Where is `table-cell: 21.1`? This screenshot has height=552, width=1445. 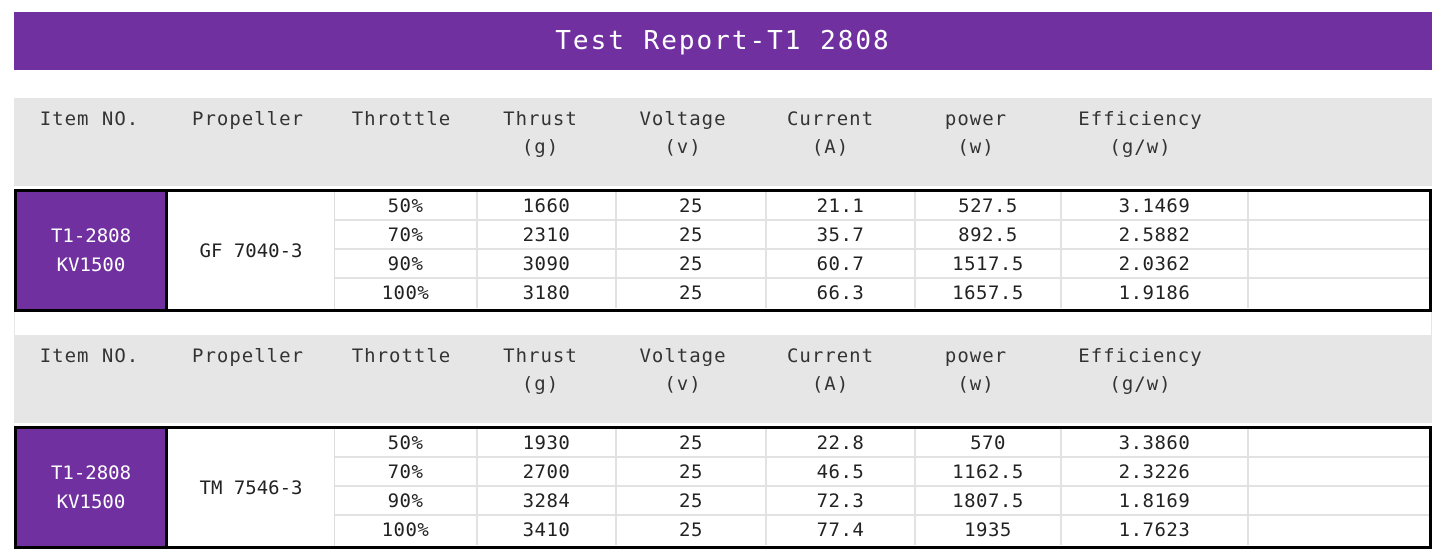
table-cell: 21.1 is located at coordinates (841, 205).